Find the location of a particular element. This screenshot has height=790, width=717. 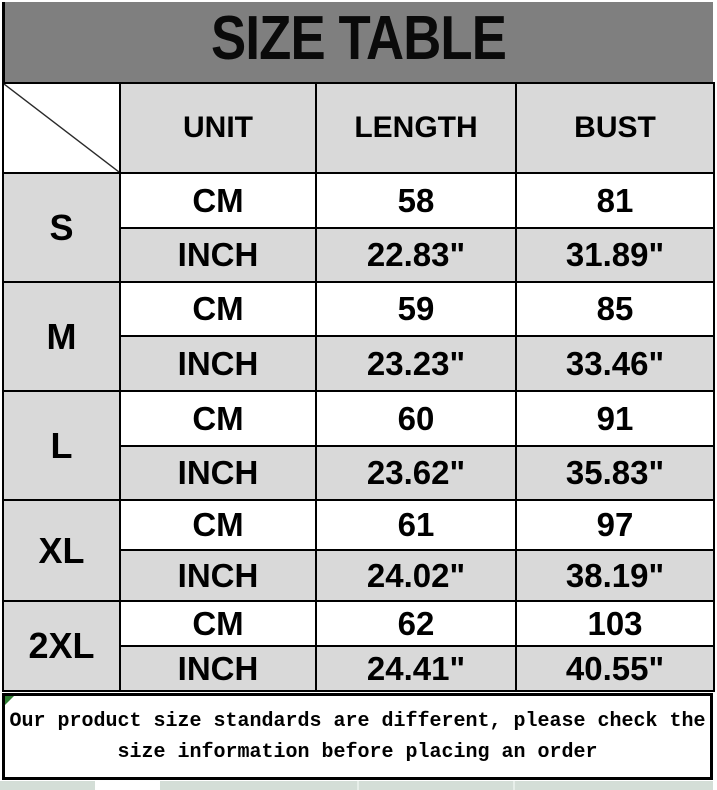

cell-error-marker-icon is located at coordinates (9, 700).